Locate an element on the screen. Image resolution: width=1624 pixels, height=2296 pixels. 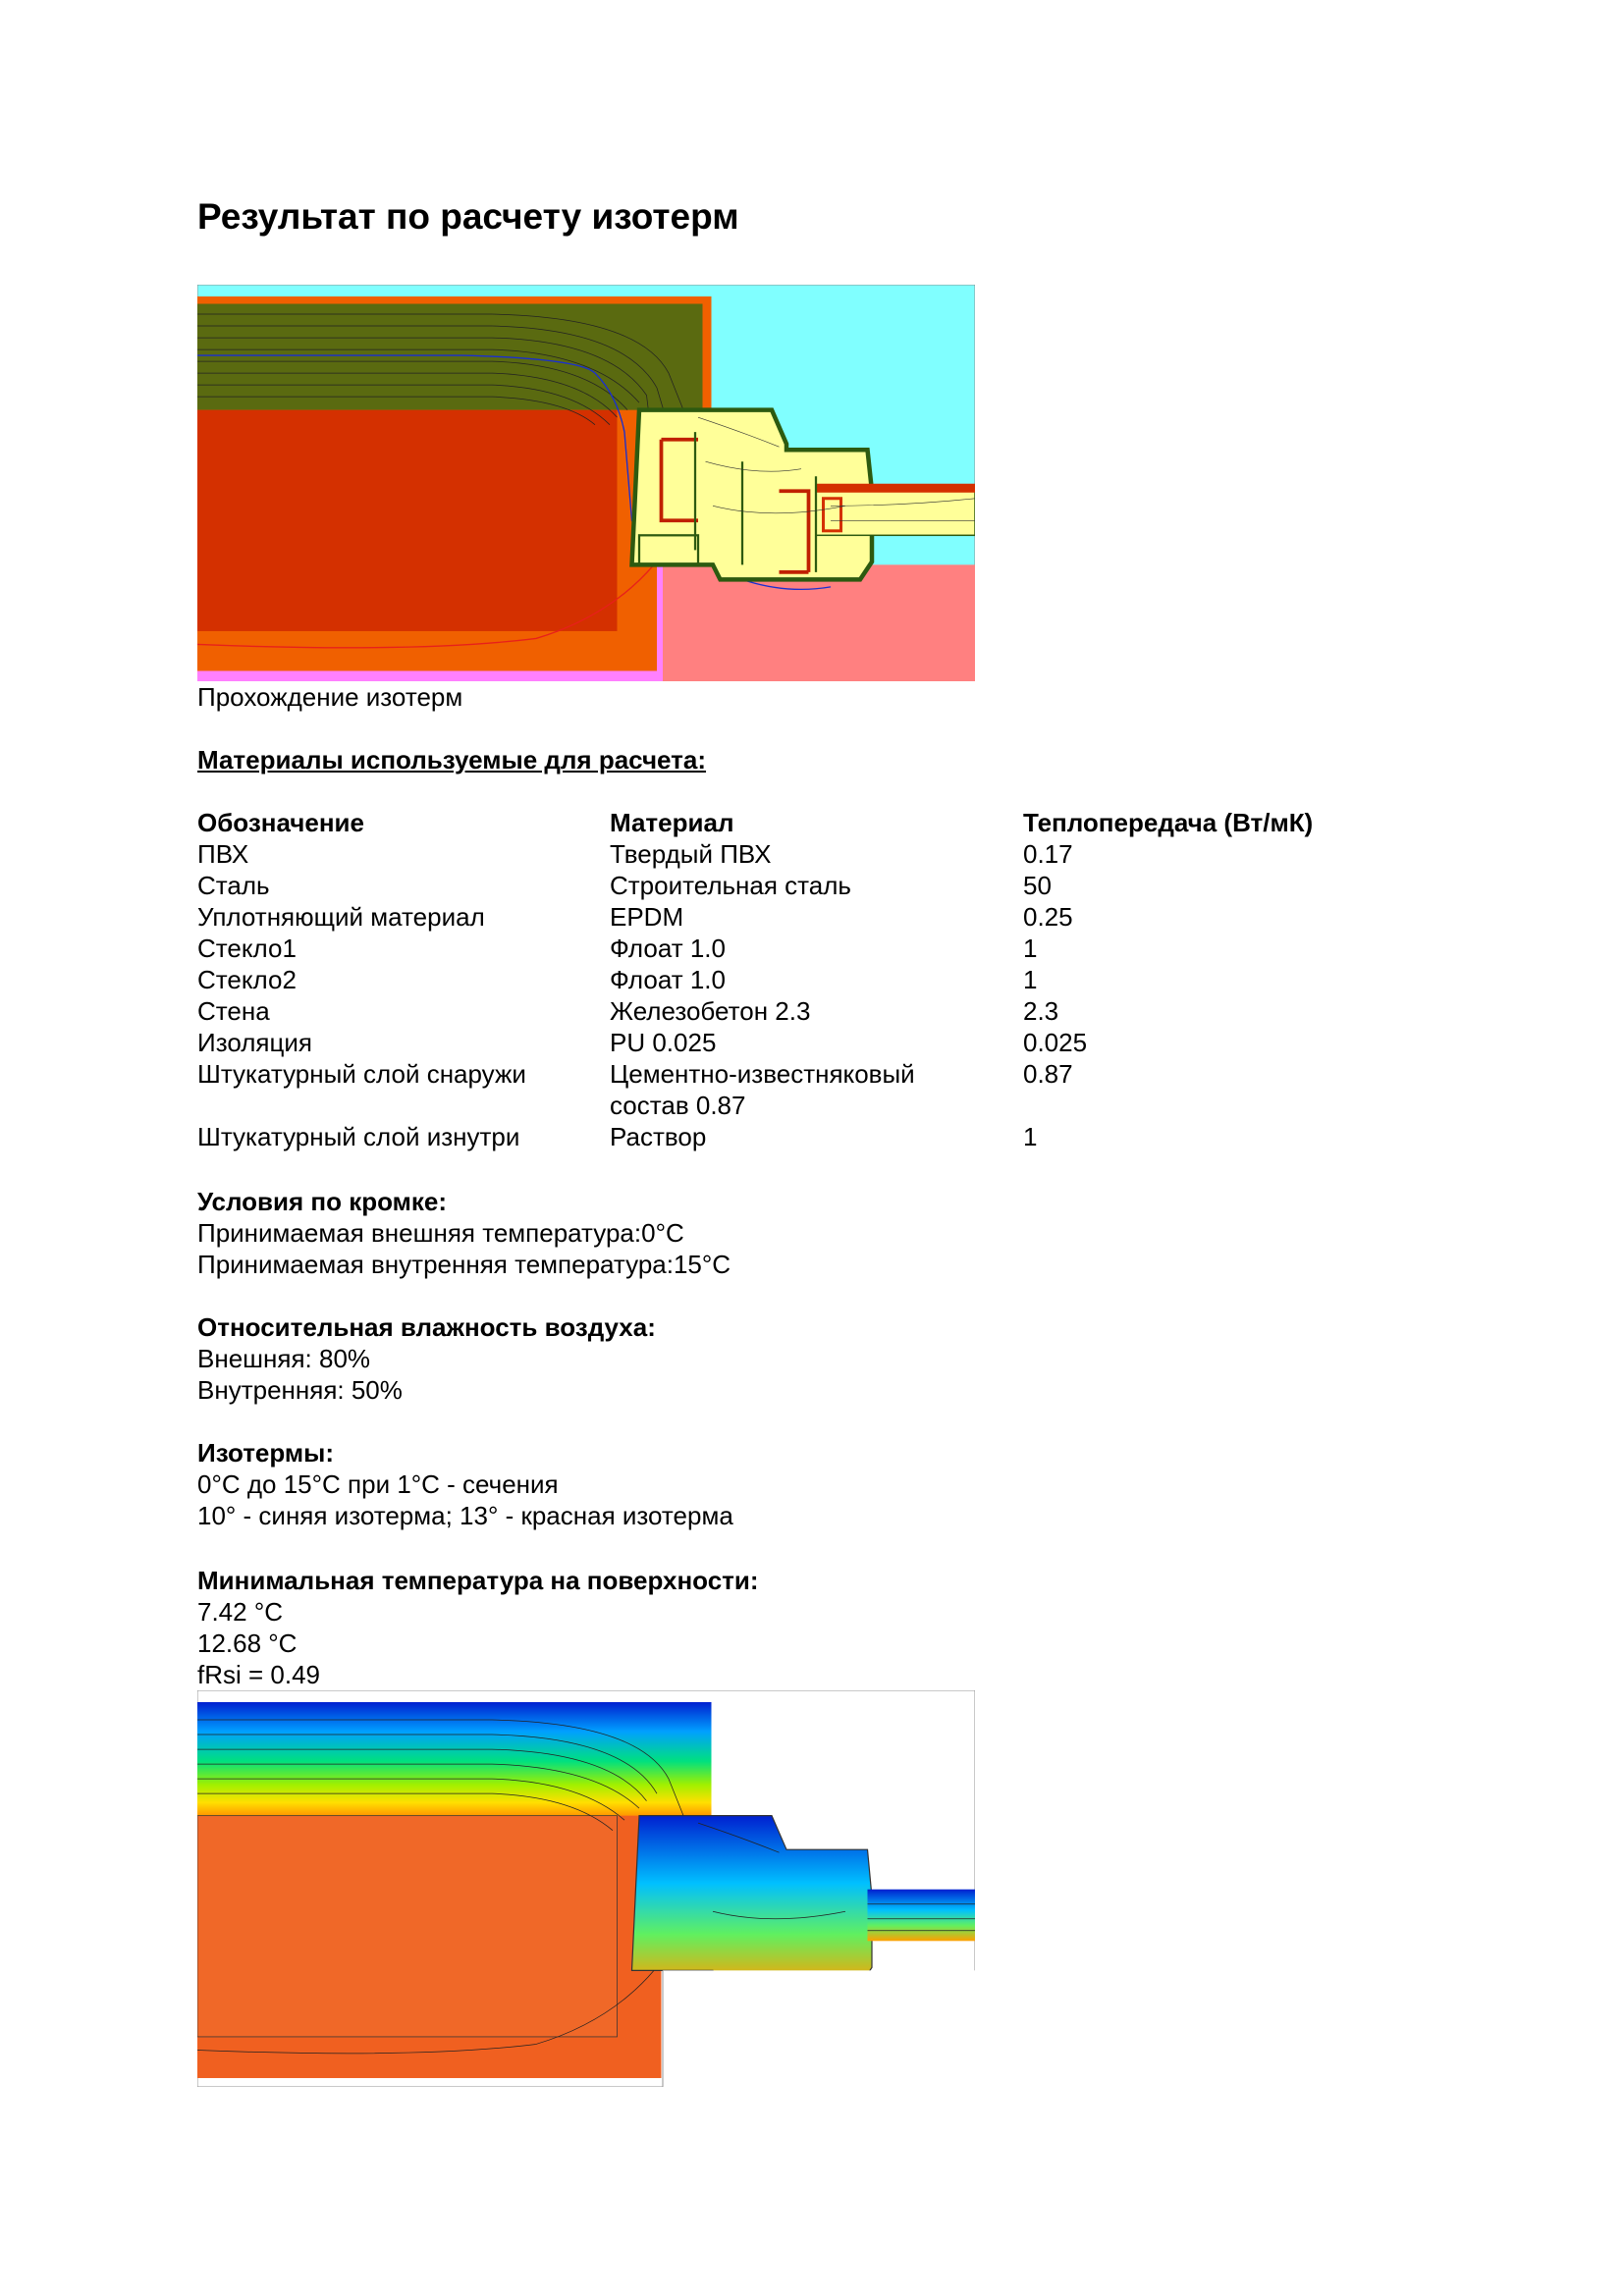
materials-heading: Материалы используемые для расчета: is located at coordinates (452, 759).